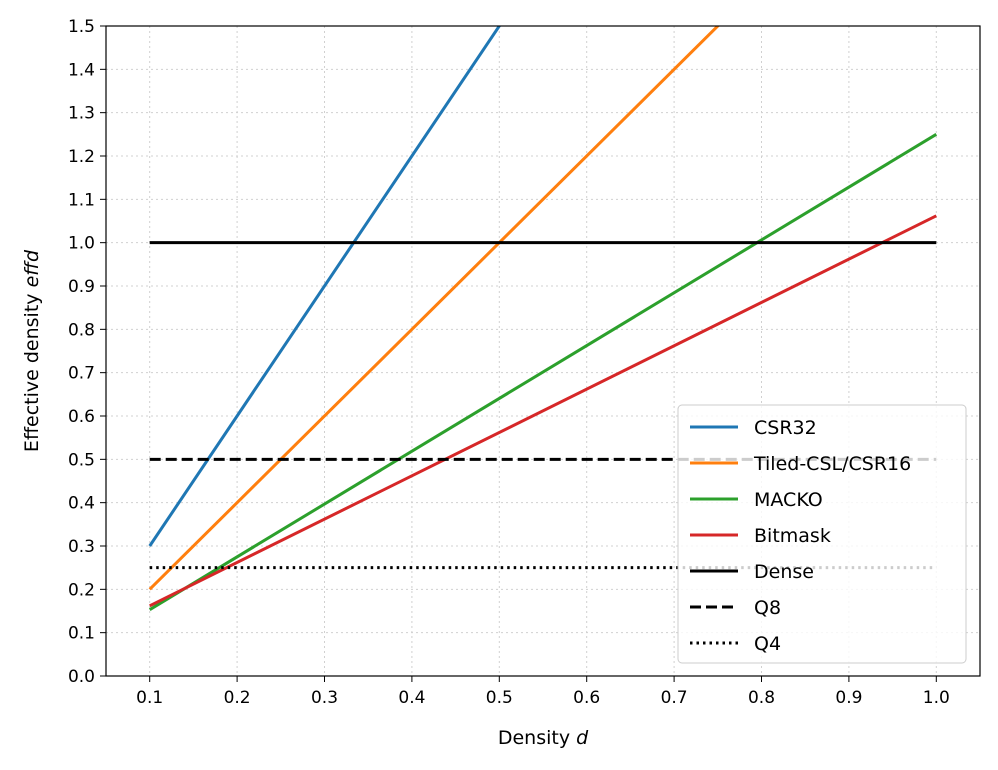  What do you see at coordinates (81, 677) in the screenshot?
I see `y-tick-label: 0.0` at bounding box center [81, 677].